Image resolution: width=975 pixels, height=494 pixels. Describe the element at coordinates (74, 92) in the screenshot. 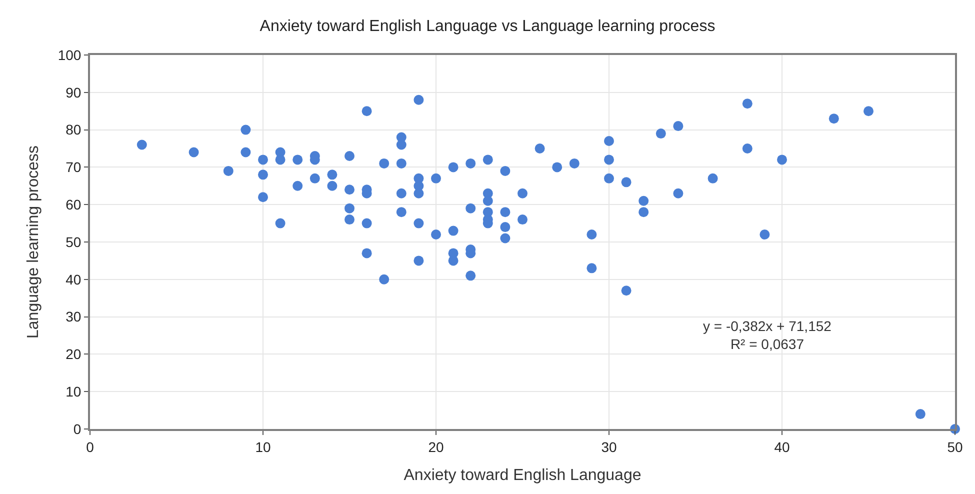

I see `y-tick-label: 90` at that location.